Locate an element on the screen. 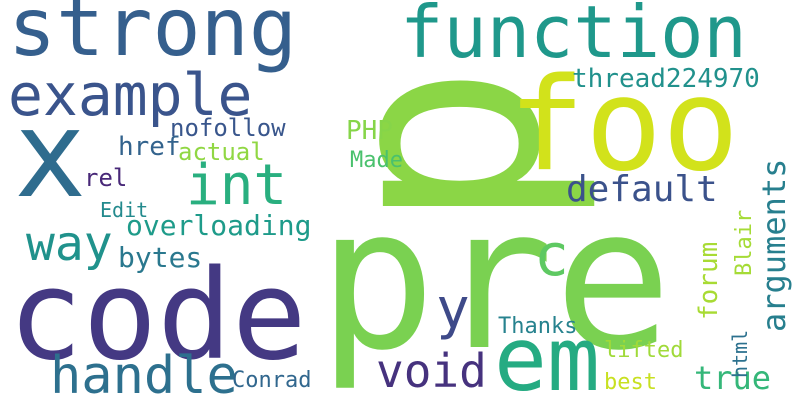 This screenshot has width=800, height=400. word-actual: actual is located at coordinates (221, 152).